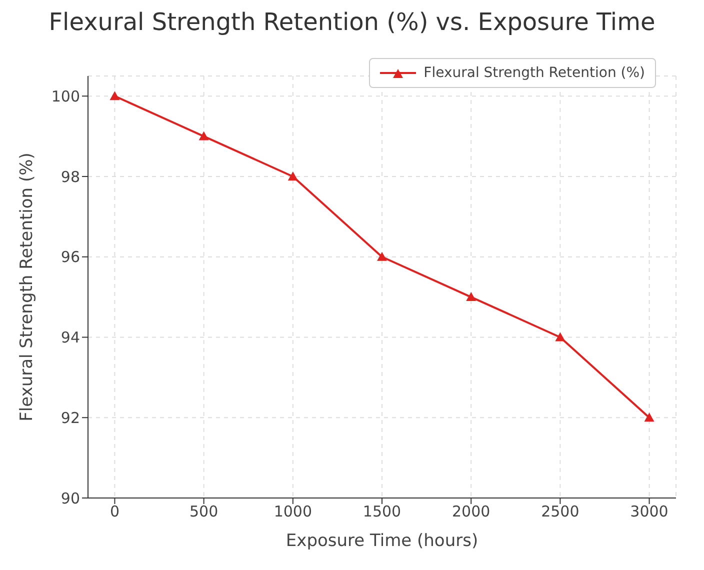  Describe the element at coordinates (534, 73) in the screenshot. I see `legend-label: Flexural Strength Retention (%)` at that location.